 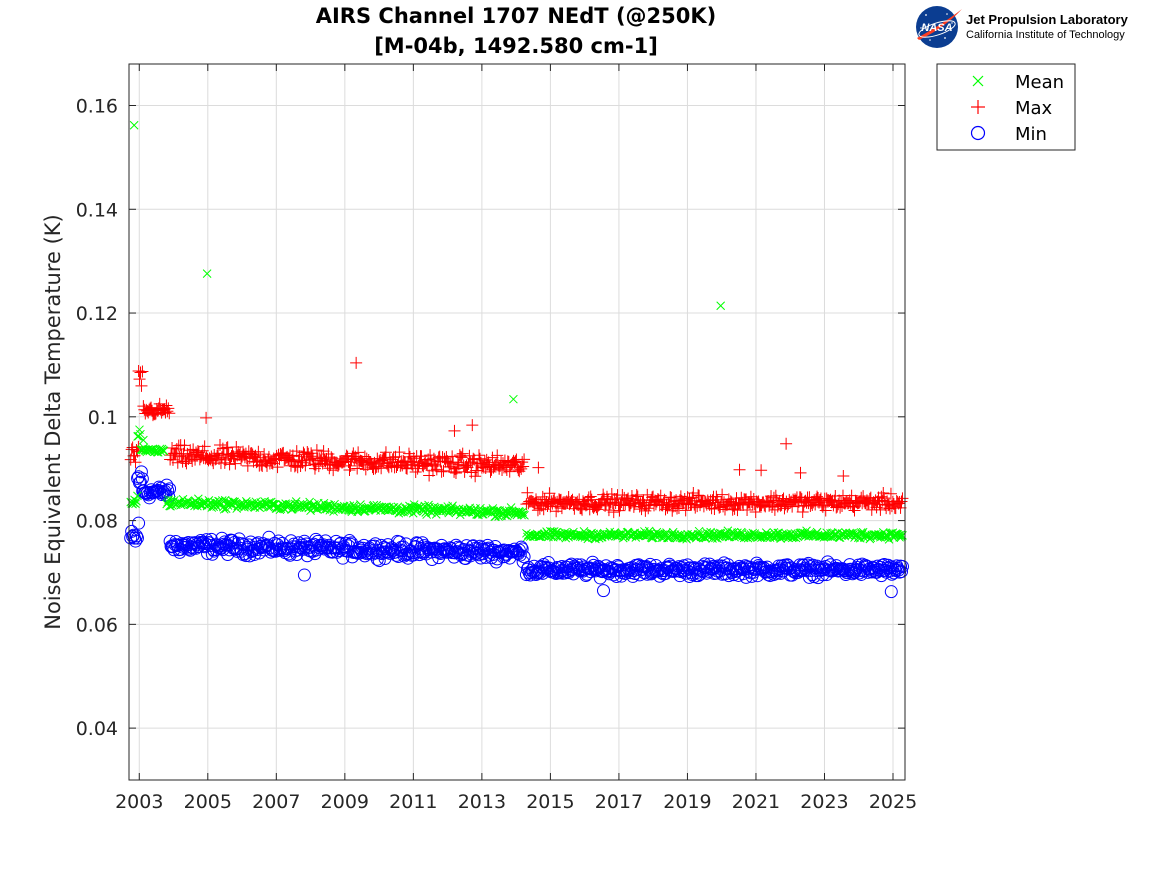 What do you see at coordinates (97, 522) in the screenshot?
I see `y-tick-label: 0.08` at bounding box center [97, 522].